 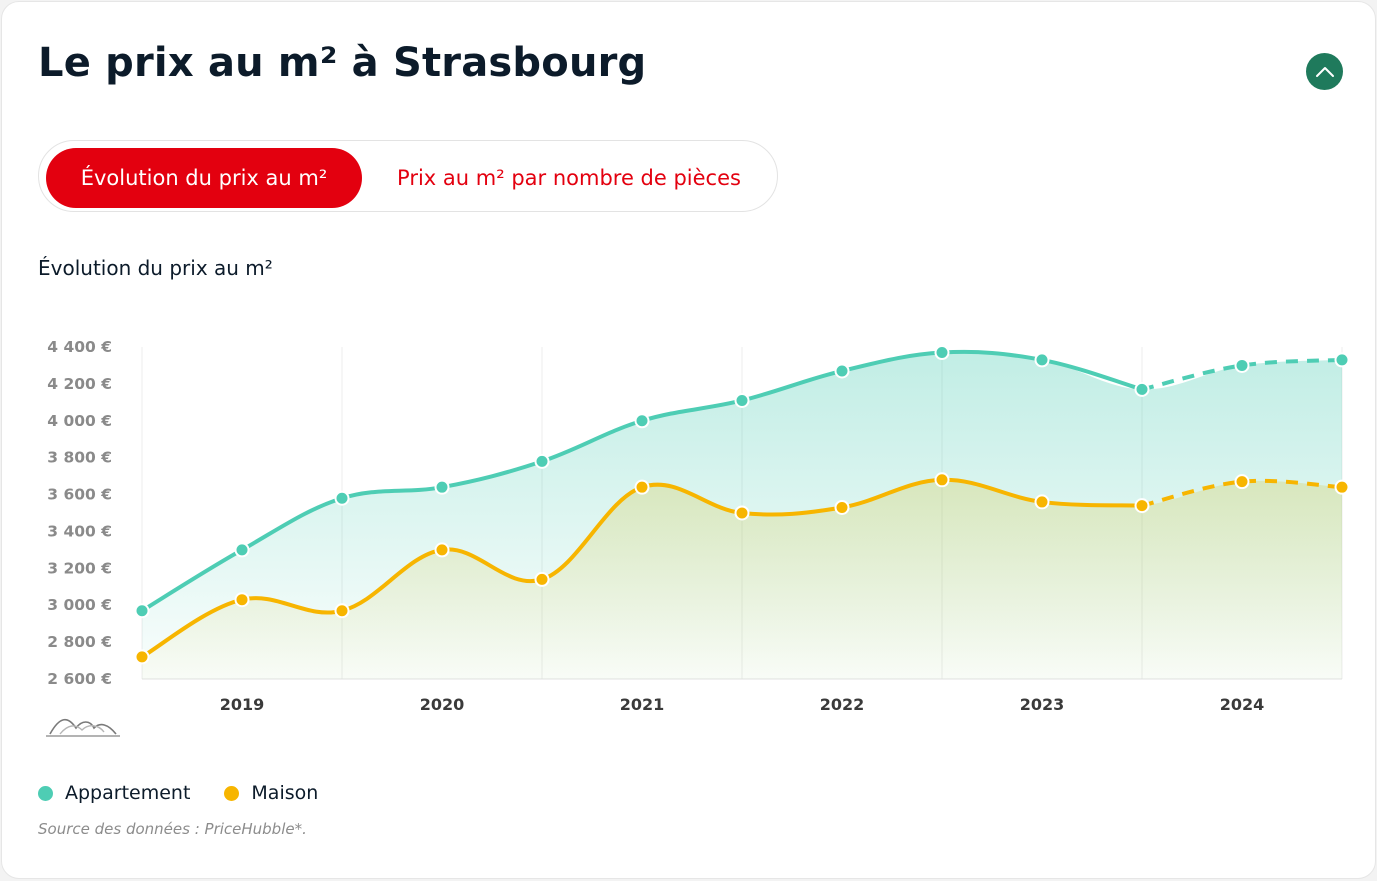 I want to click on y-tick-label: 4 000 €, so click(x=79, y=421).